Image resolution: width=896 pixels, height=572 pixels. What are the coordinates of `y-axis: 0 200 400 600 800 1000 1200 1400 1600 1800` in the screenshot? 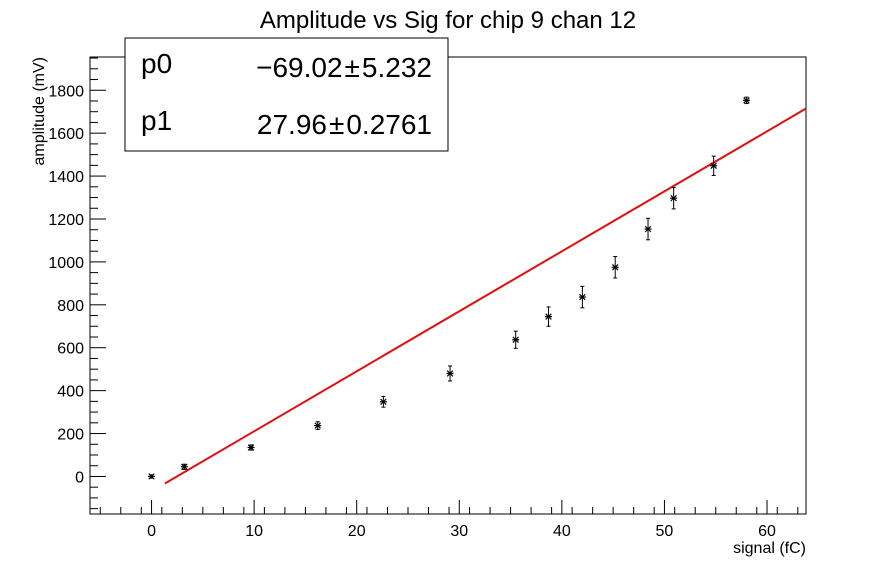 It's located at (77, 283).